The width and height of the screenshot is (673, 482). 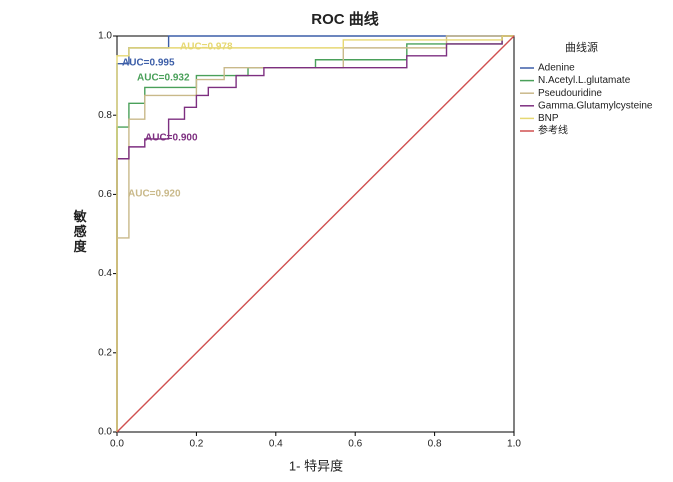 What do you see at coordinates (548, 118) in the screenshot?
I see `legend-label: BNP` at bounding box center [548, 118].